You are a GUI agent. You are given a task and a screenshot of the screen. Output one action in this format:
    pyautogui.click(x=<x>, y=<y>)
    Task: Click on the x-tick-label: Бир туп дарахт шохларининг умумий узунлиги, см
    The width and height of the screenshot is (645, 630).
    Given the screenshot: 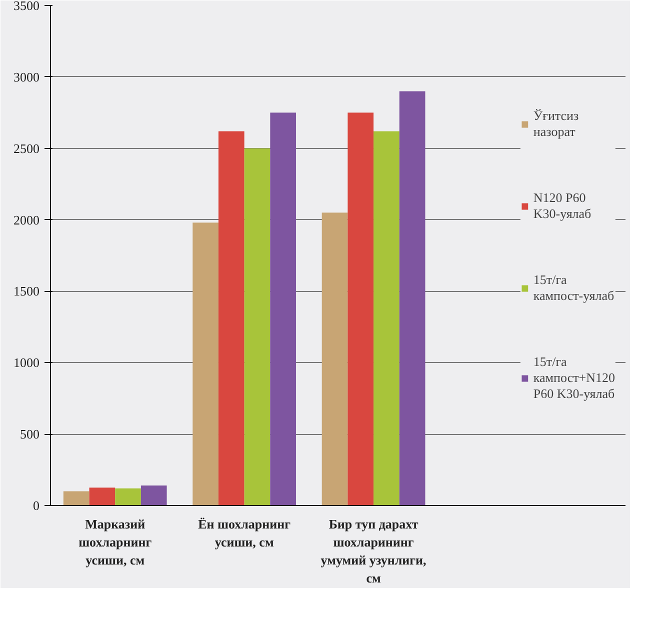 What is the action you would take?
    pyautogui.click(x=373, y=551)
    